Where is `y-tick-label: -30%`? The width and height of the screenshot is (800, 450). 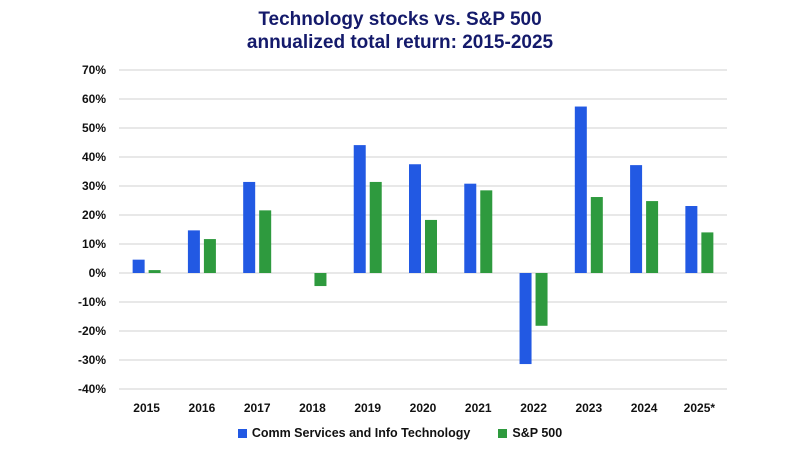 y-tick-label: -30% is located at coordinates (92, 360).